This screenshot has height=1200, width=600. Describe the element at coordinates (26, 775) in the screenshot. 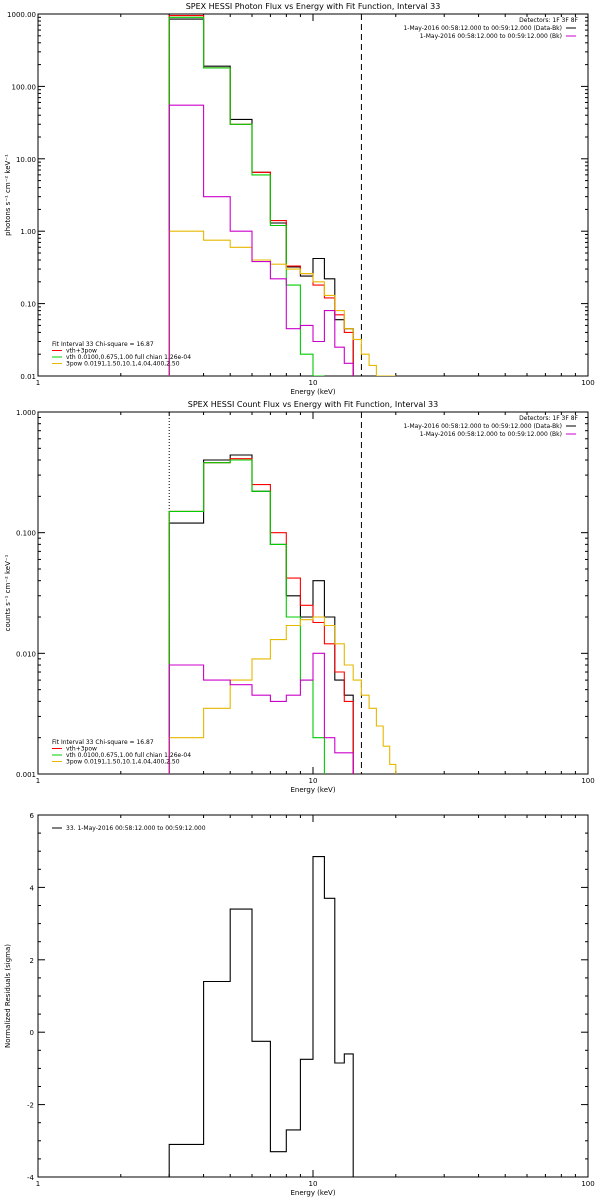

I see `y-tick-label: 0.001` at that location.